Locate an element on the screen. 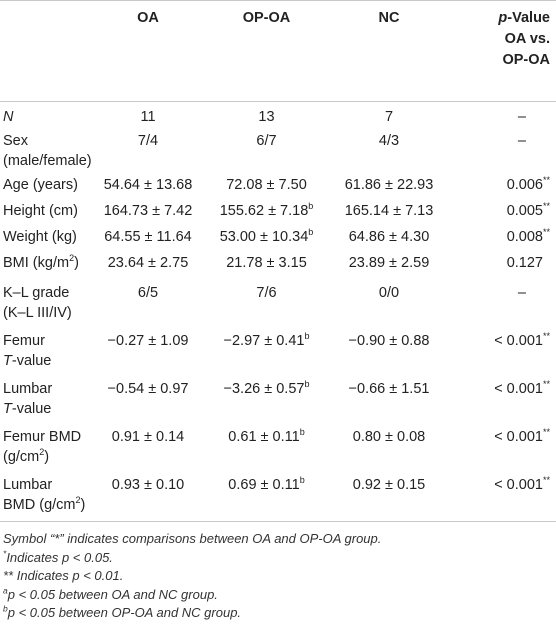  cell-nc: 0/0 is located at coordinates (389, 292).